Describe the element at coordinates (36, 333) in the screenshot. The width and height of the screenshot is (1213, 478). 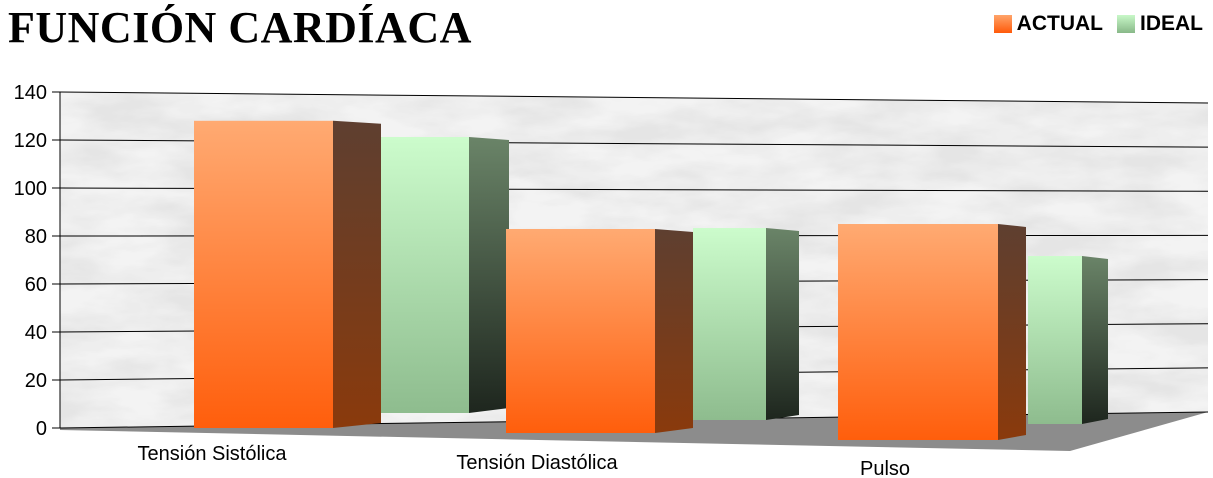
I see `y-tick-label: 40` at that location.